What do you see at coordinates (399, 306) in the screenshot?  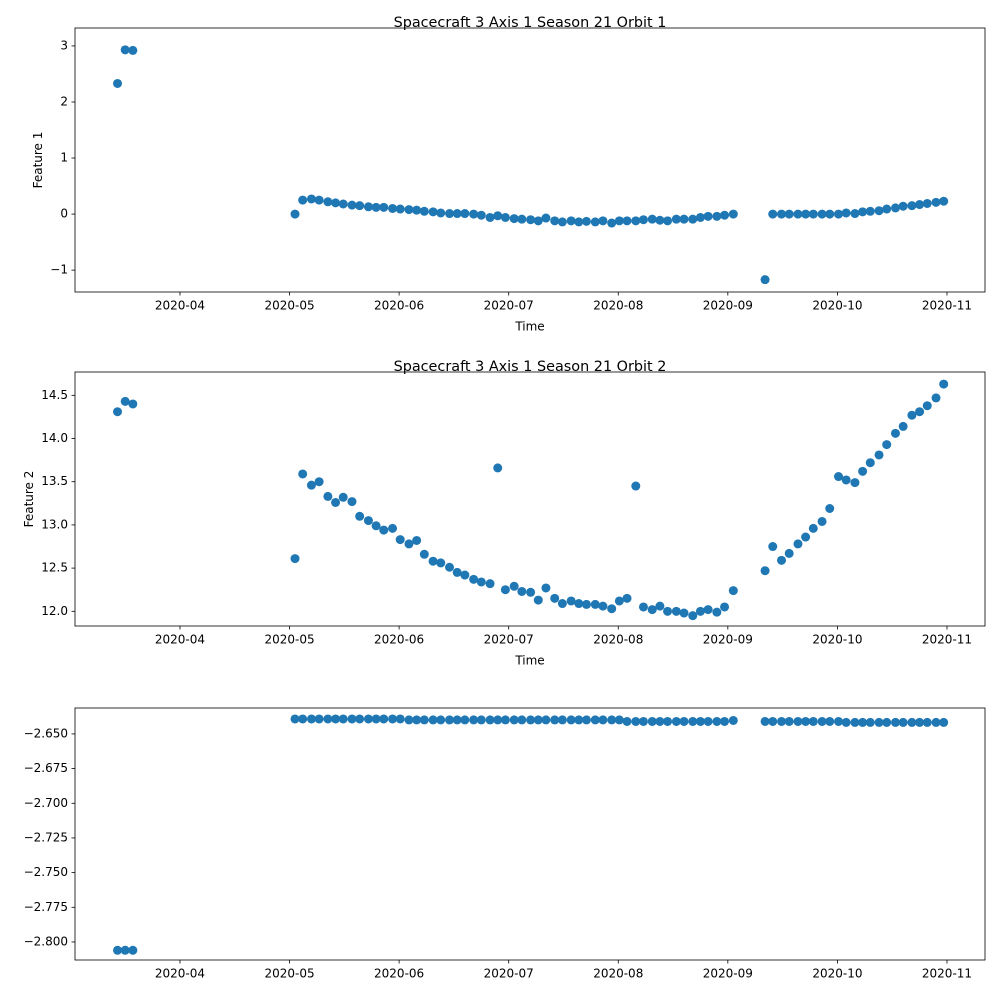 I see `x-tick-label: 2020-06` at bounding box center [399, 306].